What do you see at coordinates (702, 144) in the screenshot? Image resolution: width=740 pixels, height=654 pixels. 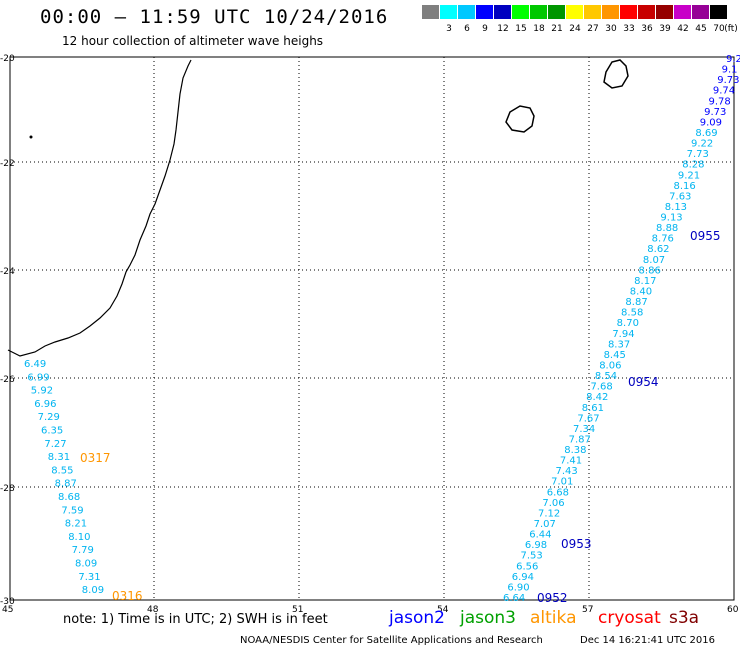 I see `wave-height-label: 9.22` at bounding box center [702, 144].